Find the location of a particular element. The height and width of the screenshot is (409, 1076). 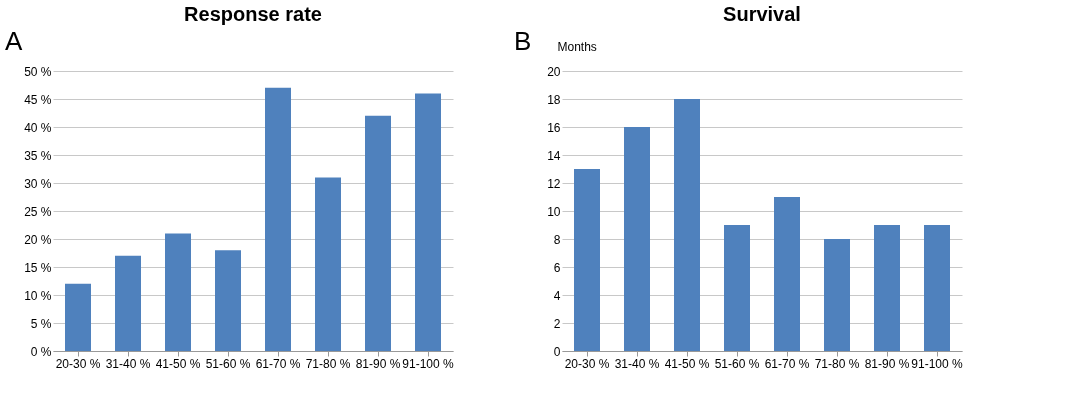

y-tick-label: 10 is located at coordinates (554, 211).